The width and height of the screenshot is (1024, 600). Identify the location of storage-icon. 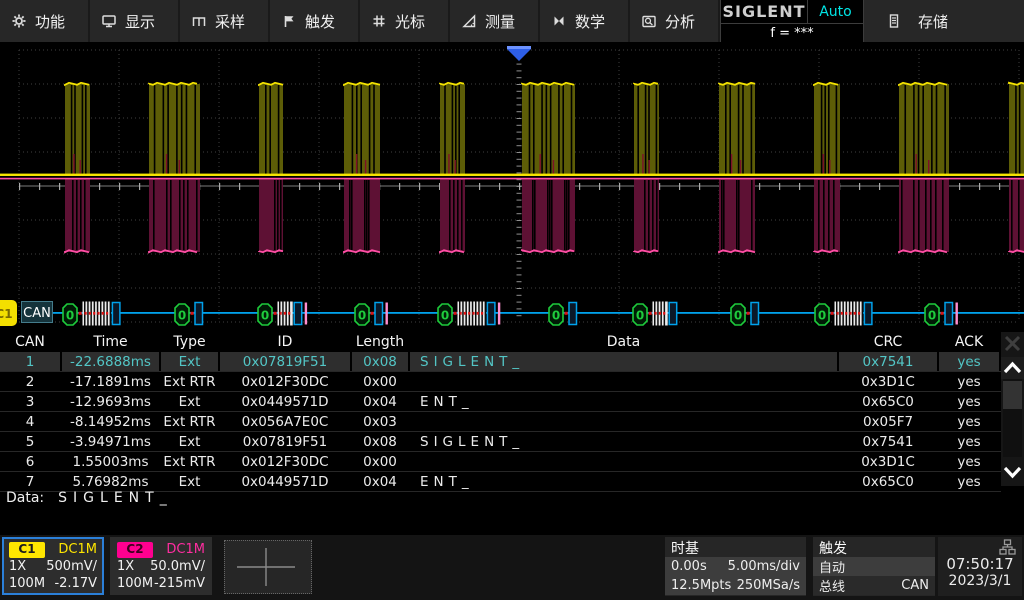
(894, 21).